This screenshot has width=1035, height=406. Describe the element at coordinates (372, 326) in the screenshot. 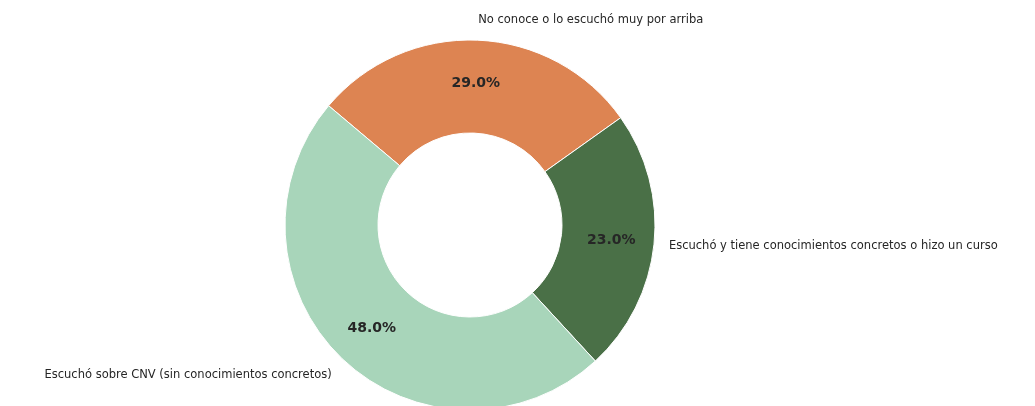

I see `data-label: 48.0%` at that location.